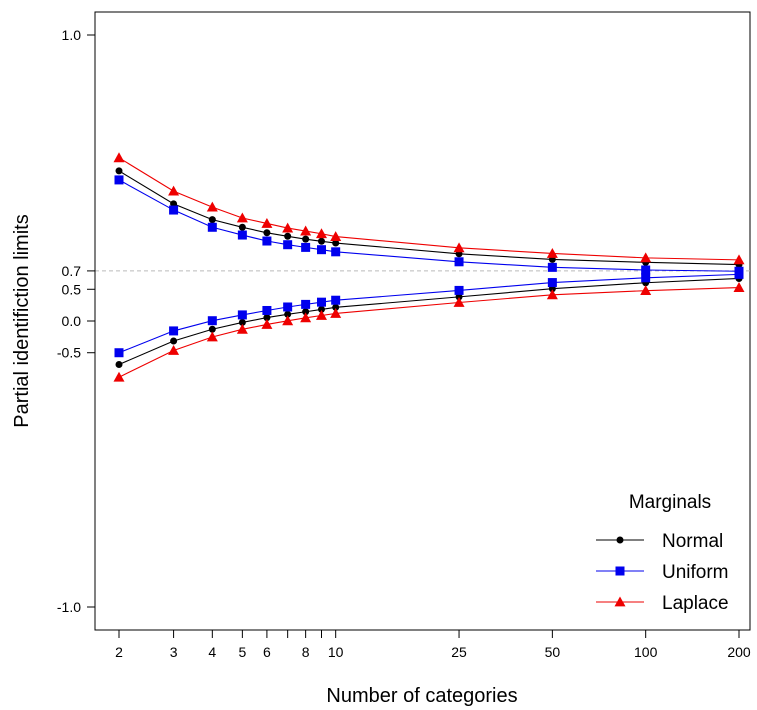  What do you see at coordinates (69, 353) in the screenshot?
I see `y-tick-label: -0.5` at bounding box center [69, 353].